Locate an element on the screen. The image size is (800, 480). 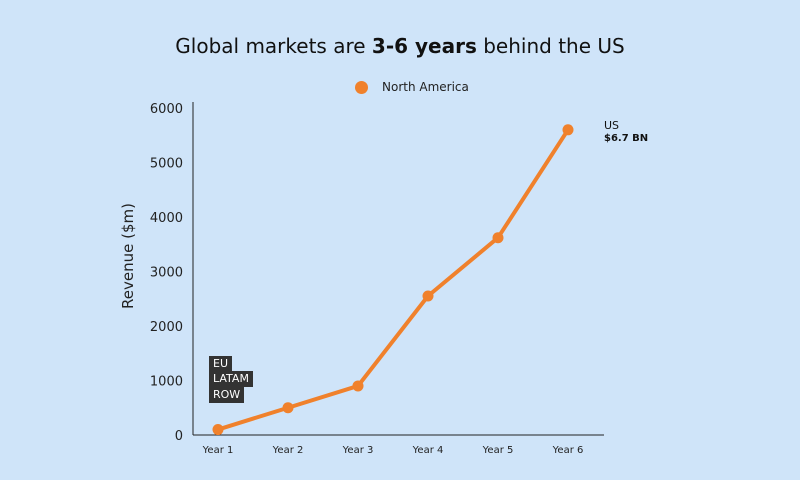
y-tick-label: 1000 is located at coordinates (166, 382).